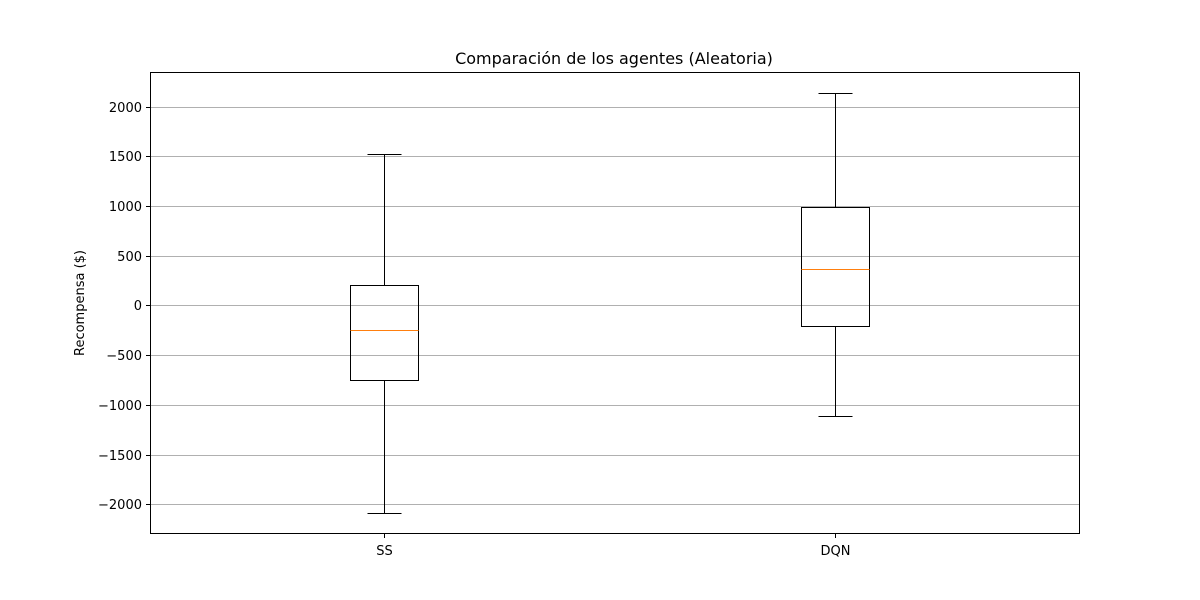 The width and height of the screenshot is (1200, 600). Describe the element at coordinates (120, 406) in the screenshot. I see `y-tick-label: −1000` at that location.